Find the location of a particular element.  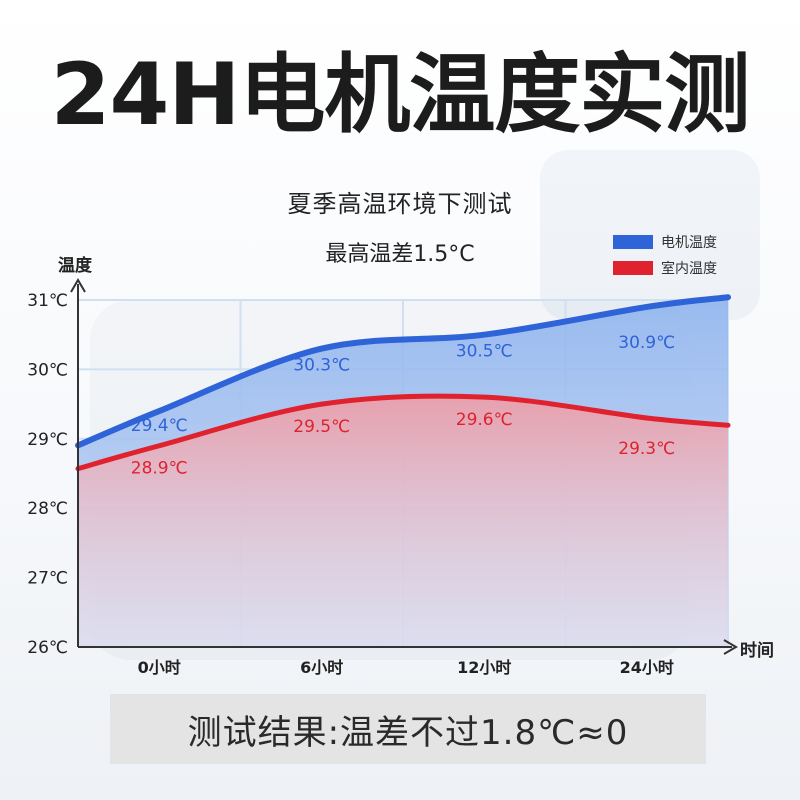

page-title: 24H电机温度实测 is located at coordinates (400, 95).